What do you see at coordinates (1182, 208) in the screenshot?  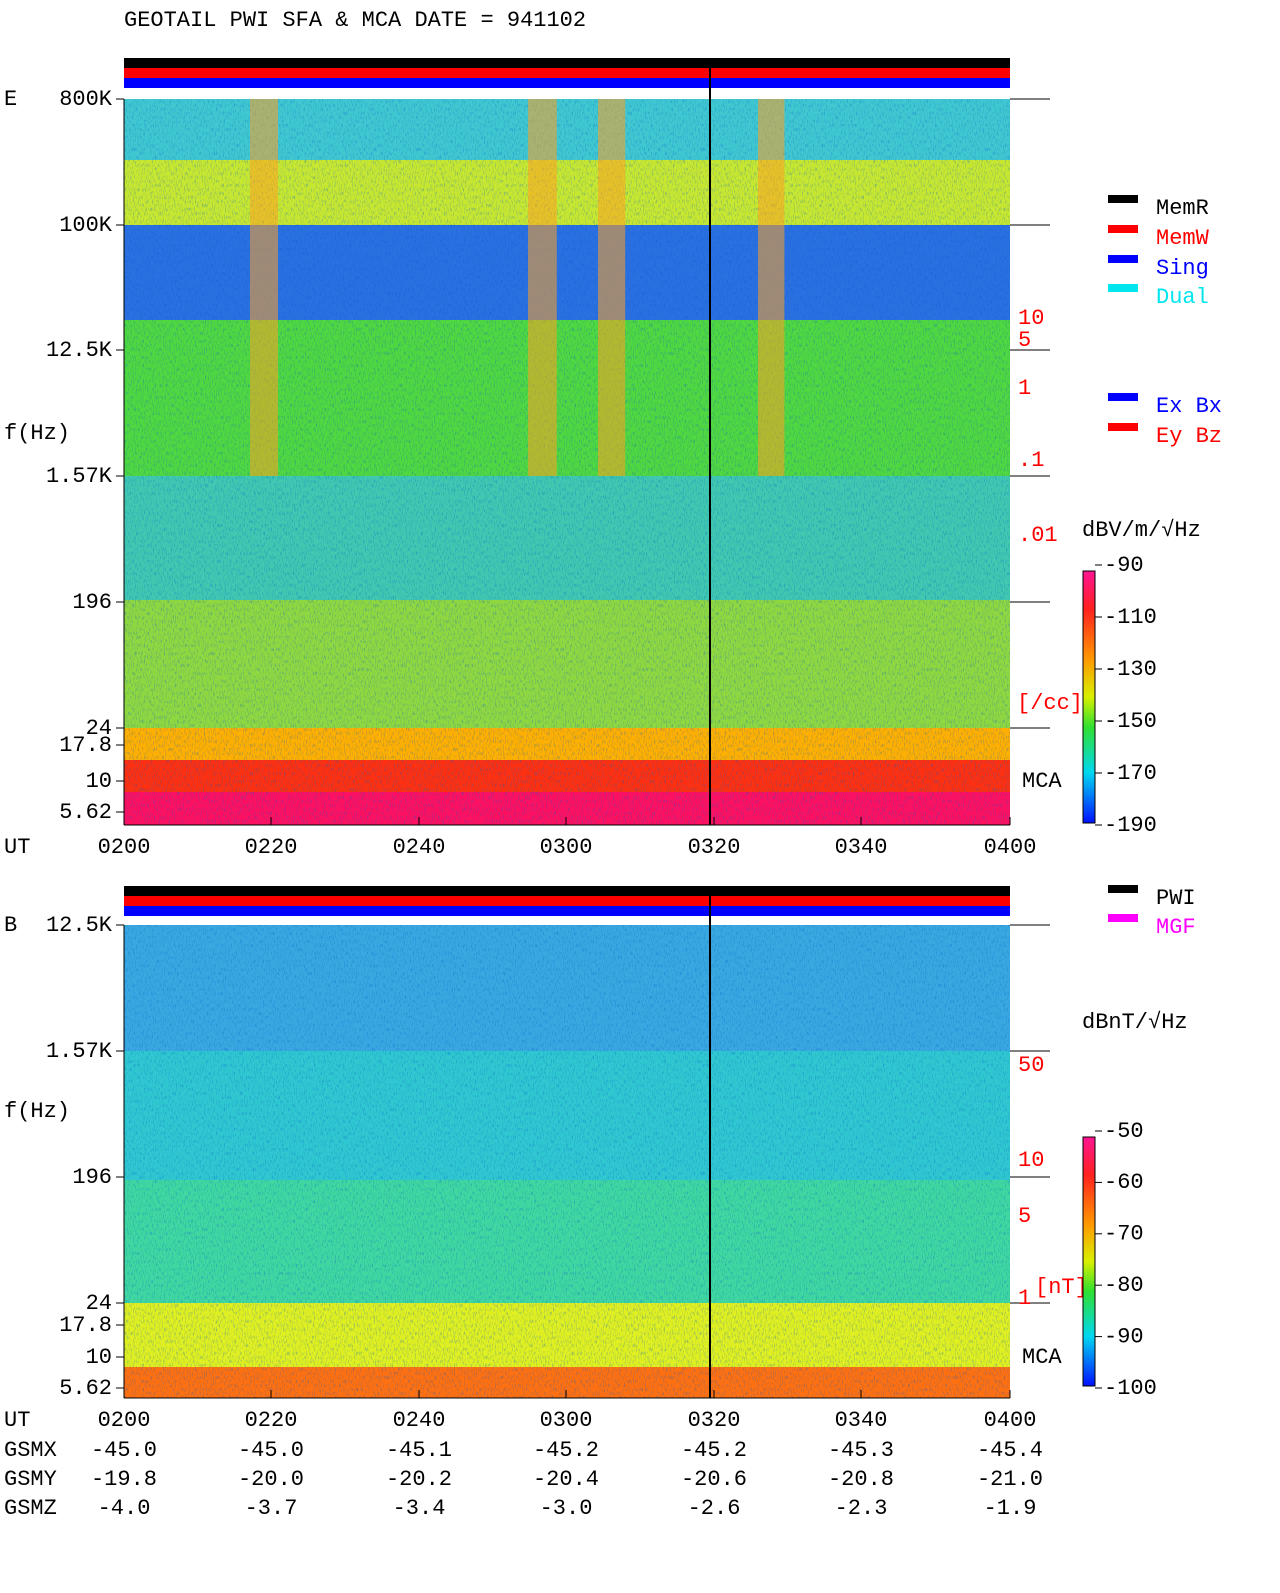 I see `legend-label: MemR` at bounding box center [1182, 208].